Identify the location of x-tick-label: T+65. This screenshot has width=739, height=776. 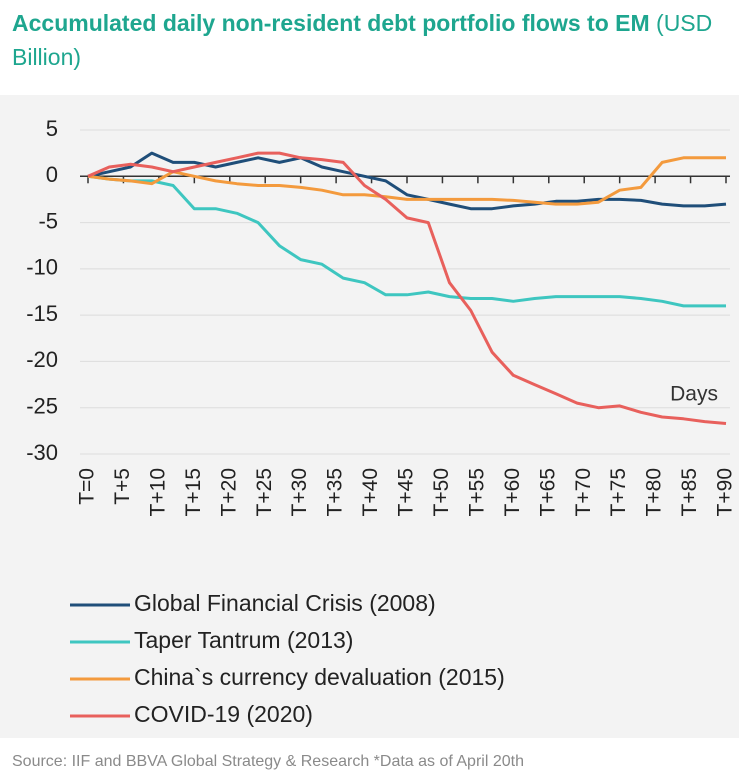
(547, 492).